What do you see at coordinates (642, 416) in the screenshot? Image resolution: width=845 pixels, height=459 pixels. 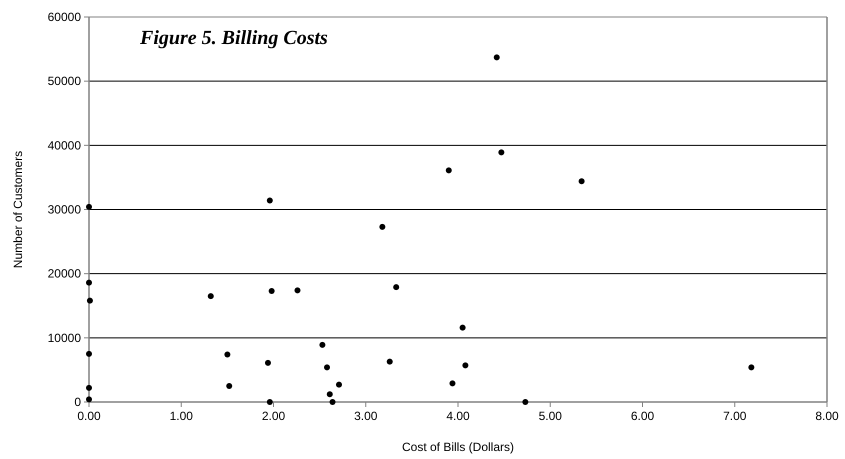 I see `x-tick-label: 6.00` at bounding box center [642, 416].